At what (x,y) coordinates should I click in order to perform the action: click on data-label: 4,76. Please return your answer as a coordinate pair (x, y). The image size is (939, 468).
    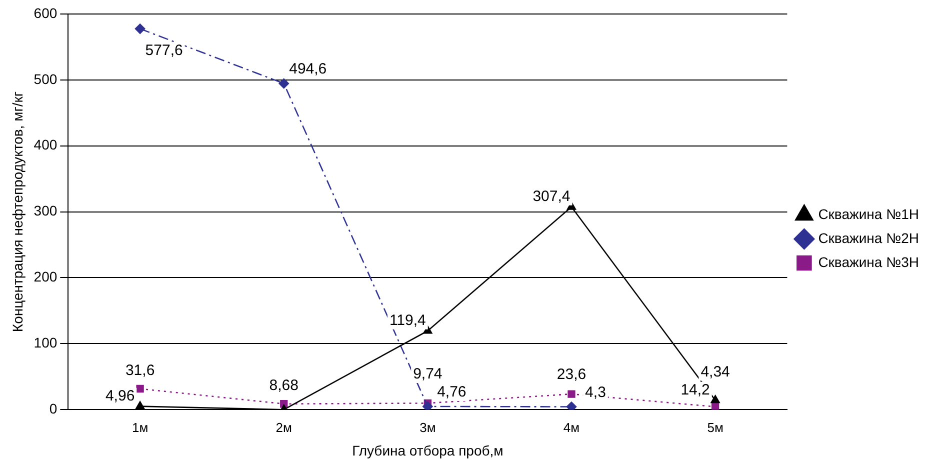
    Looking at the image, I should click on (451, 392).